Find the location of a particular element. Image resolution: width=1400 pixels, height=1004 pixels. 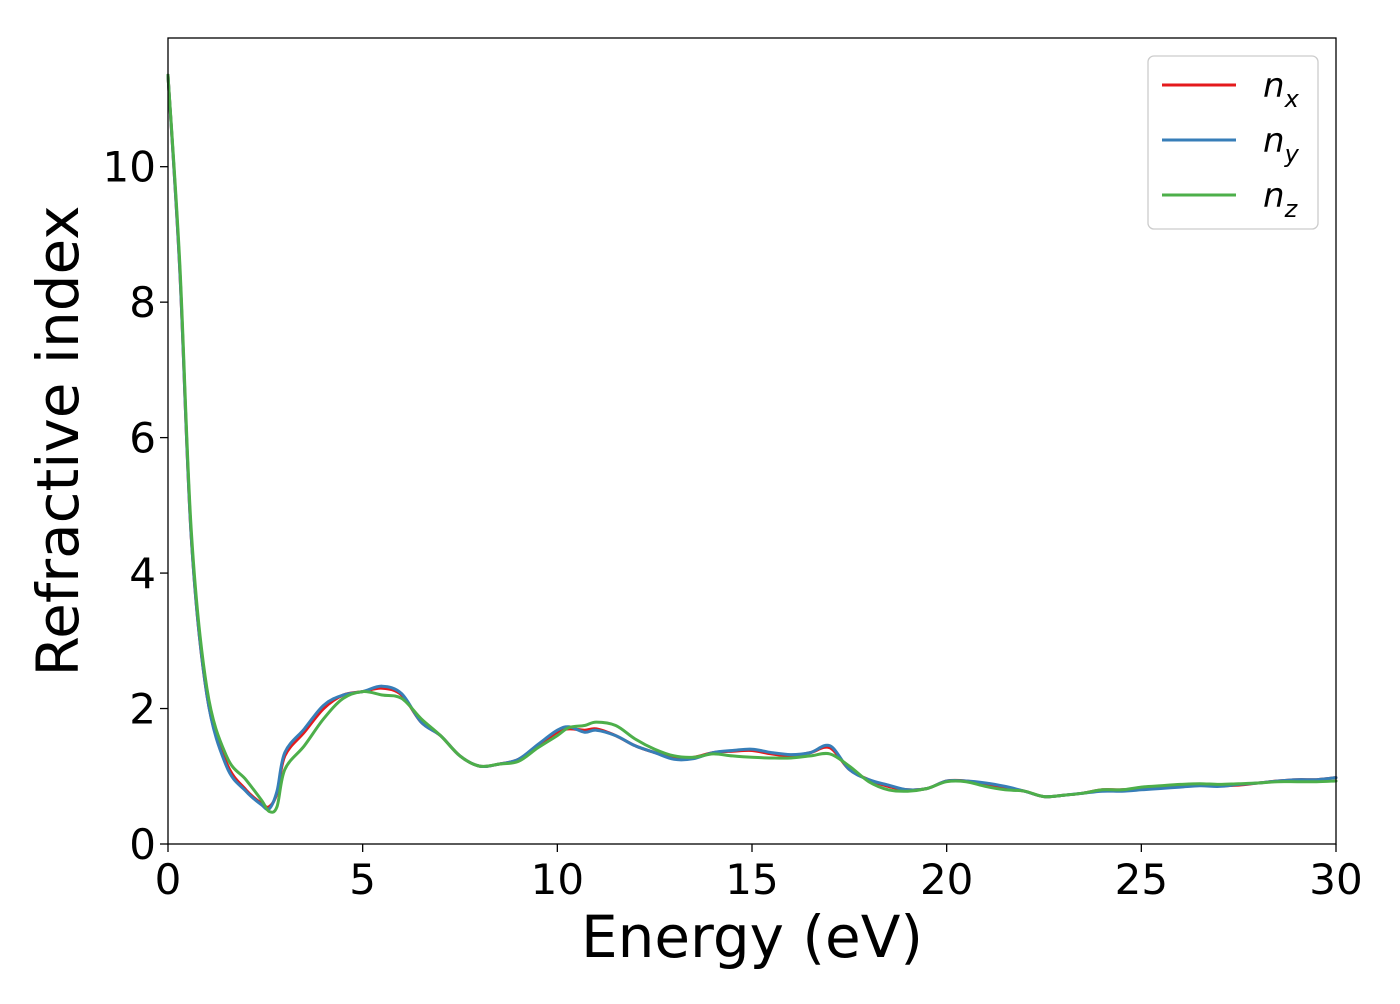

legend-box is located at coordinates (1233, 142).